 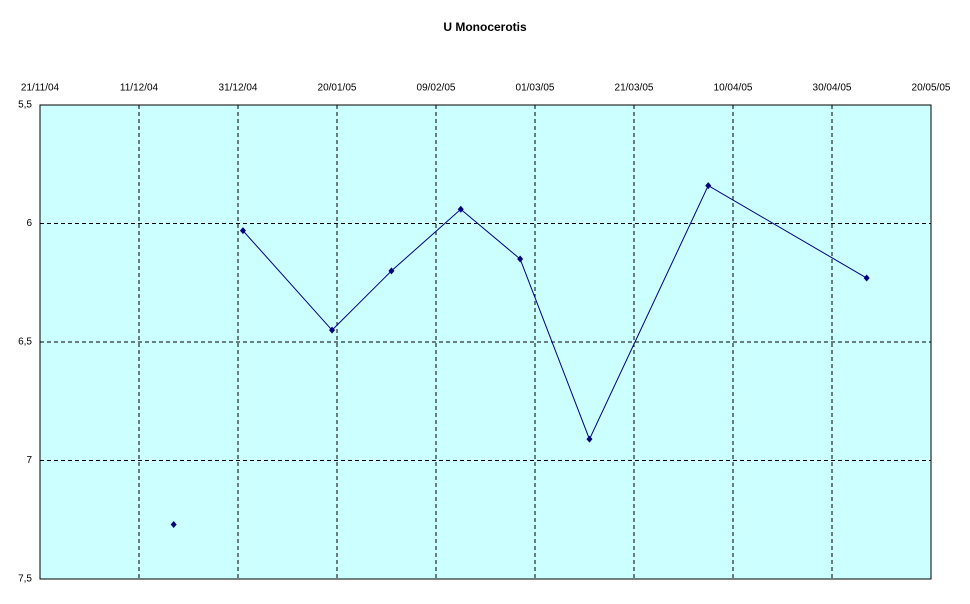 What do you see at coordinates (40, 88) in the screenshot?
I see `x-tick-label: 21/11/04` at bounding box center [40, 88].